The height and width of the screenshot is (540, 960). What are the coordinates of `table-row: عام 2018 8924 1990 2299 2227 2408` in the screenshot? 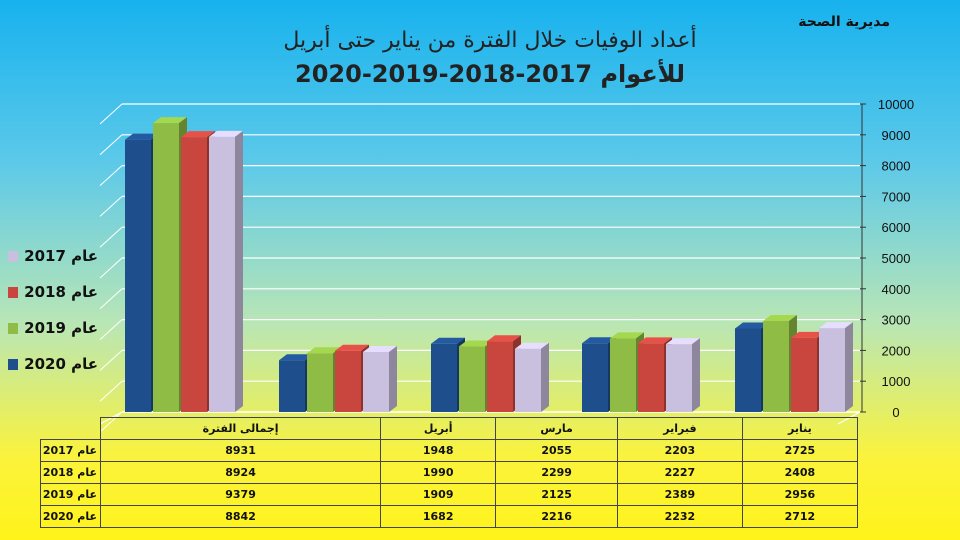 It's located at (449, 472).